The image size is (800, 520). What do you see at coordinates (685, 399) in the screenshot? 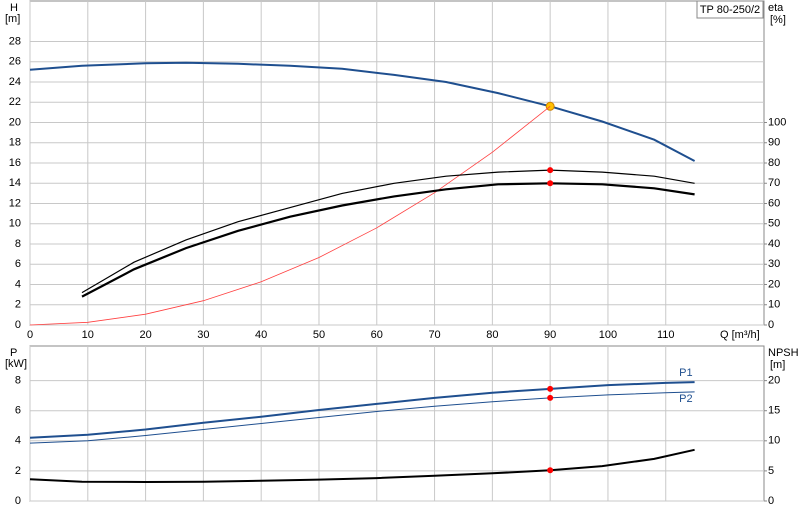
I see `series-label: P2` at bounding box center [685, 399].